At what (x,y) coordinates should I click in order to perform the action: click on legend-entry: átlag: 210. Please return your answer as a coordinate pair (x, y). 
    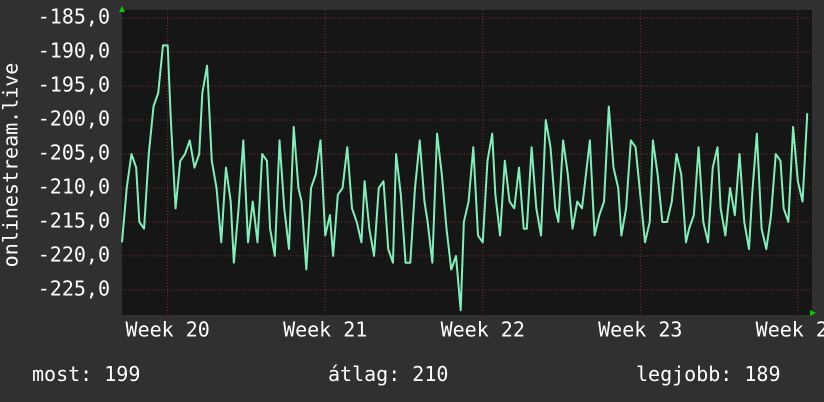
    Looking at the image, I should click on (388, 374).